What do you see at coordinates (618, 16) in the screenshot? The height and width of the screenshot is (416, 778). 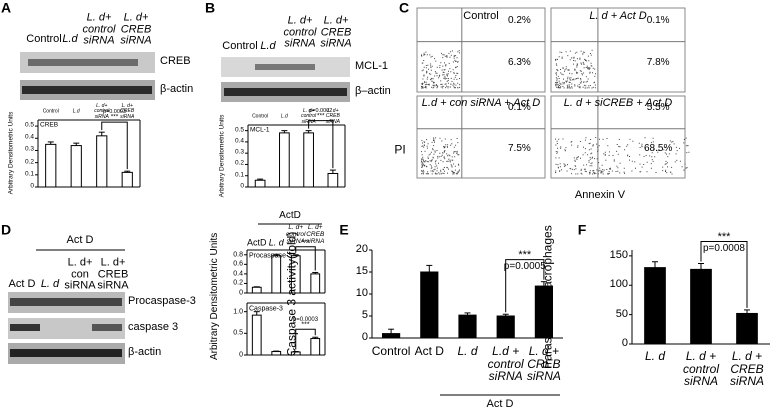 I see `plot-title: L. d + Act D` at bounding box center [618, 16].